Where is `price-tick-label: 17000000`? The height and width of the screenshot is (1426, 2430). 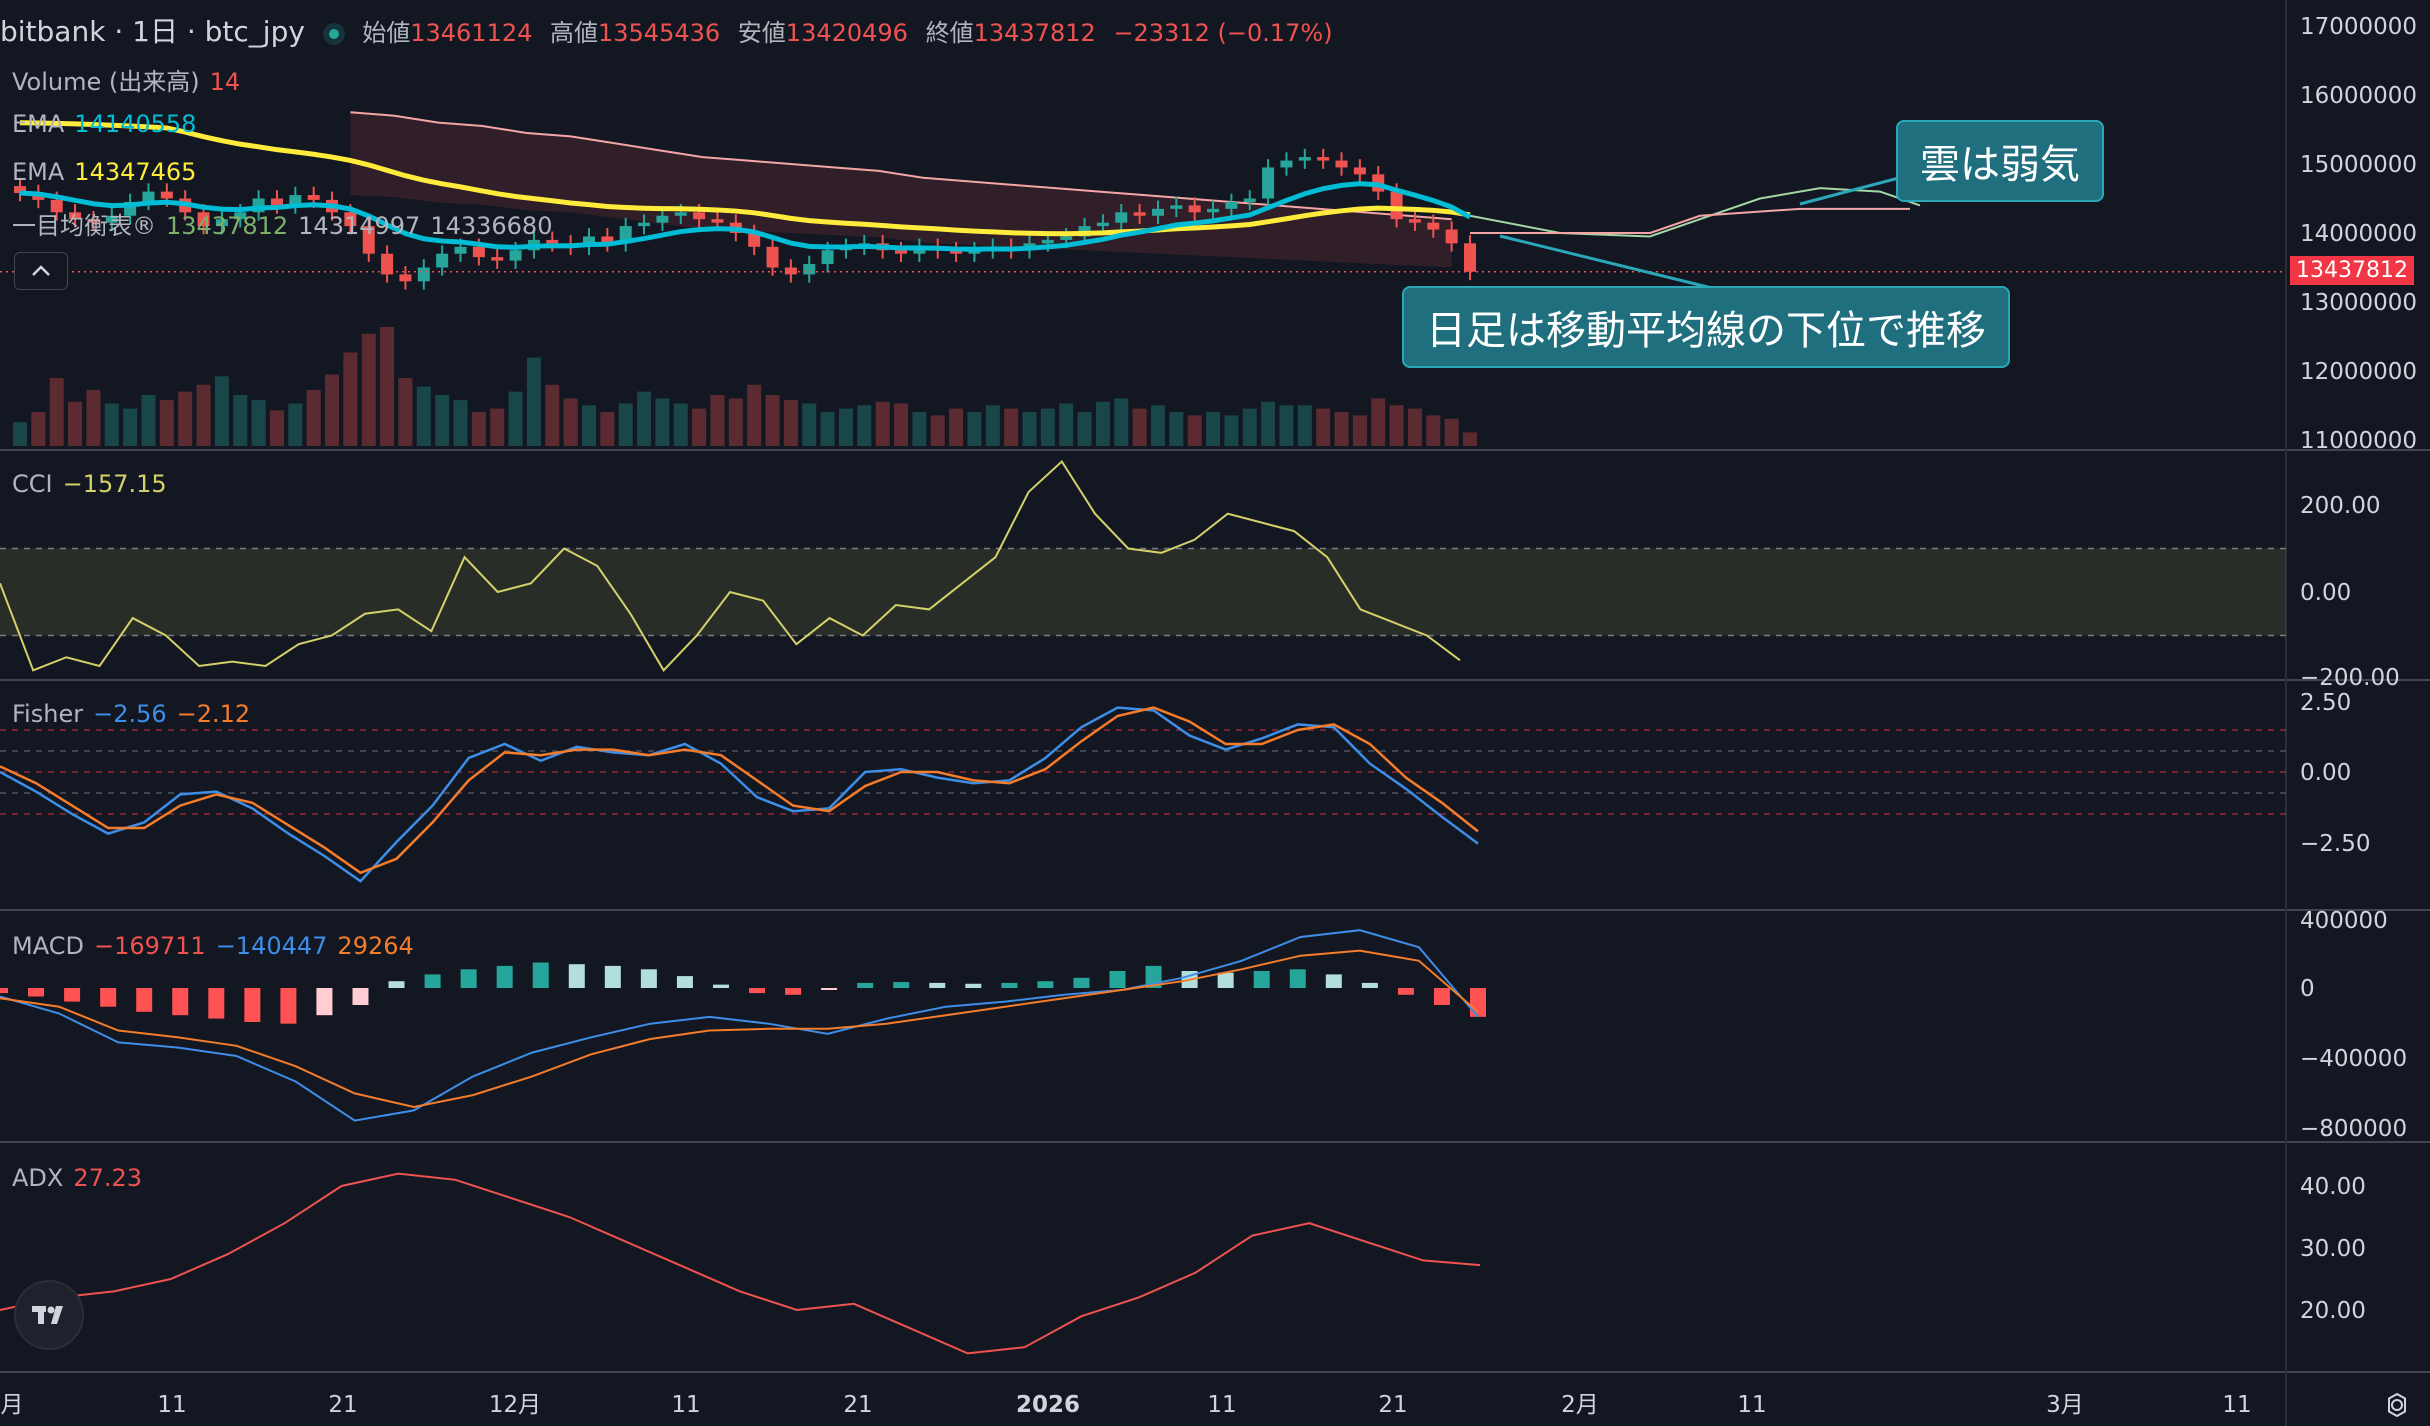 price-tick-label: 17000000 is located at coordinates (2358, 27).